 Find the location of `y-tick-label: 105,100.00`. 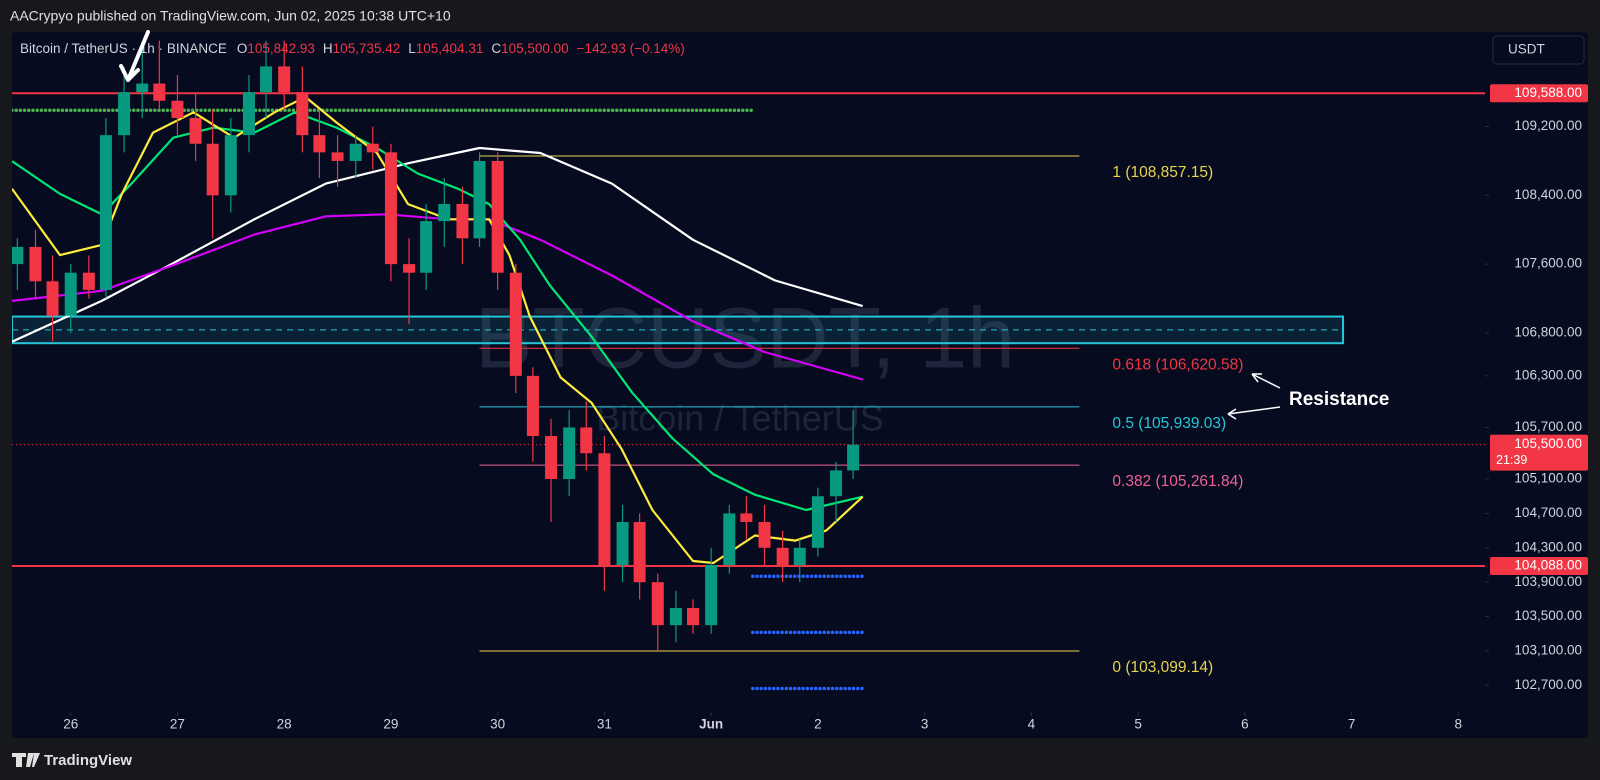

y-tick-label: 105,100.00 is located at coordinates (1548, 478).